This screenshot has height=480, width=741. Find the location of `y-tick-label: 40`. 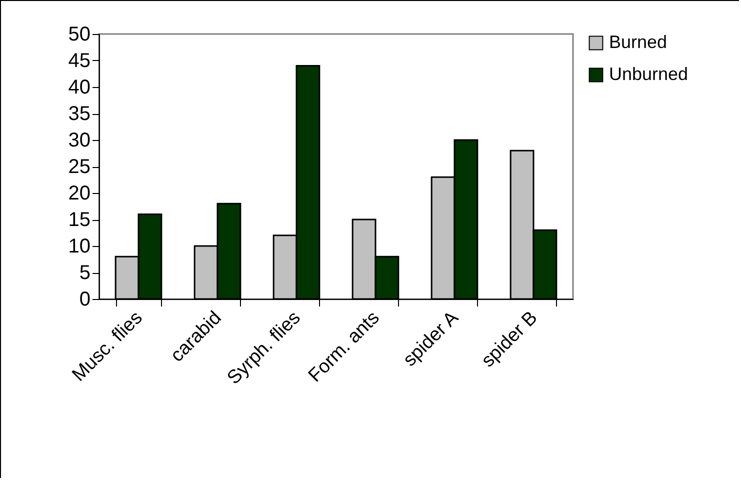

y-tick-label: 40 is located at coordinates (79, 87).